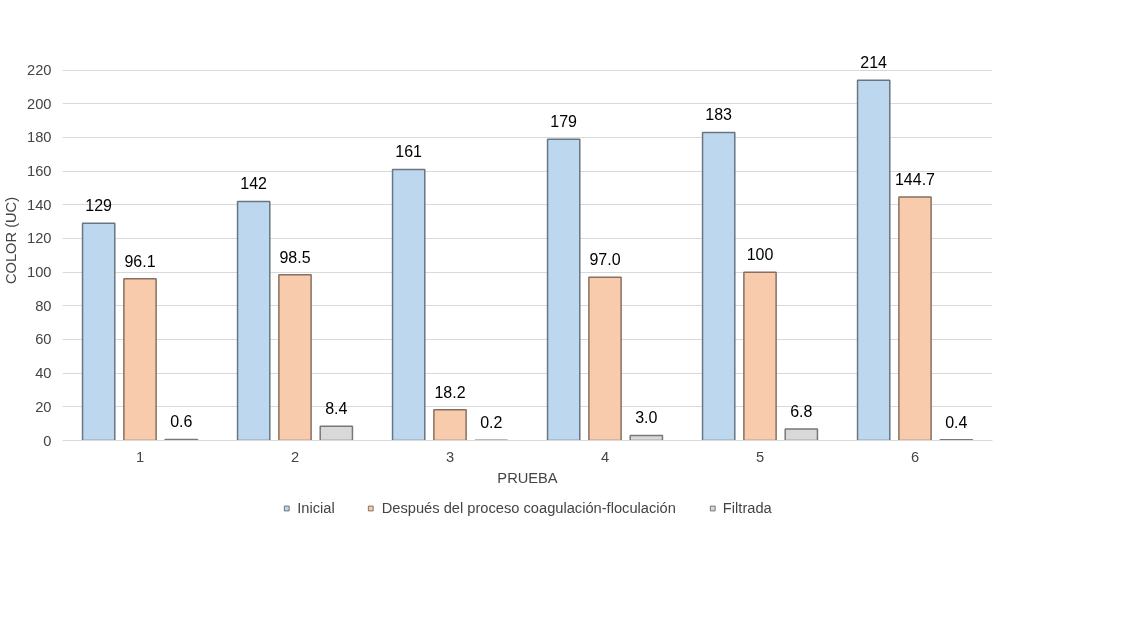  What do you see at coordinates (760, 456) in the screenshot?
I see `x-tick-label: 5` at bounding box center [760, 456].